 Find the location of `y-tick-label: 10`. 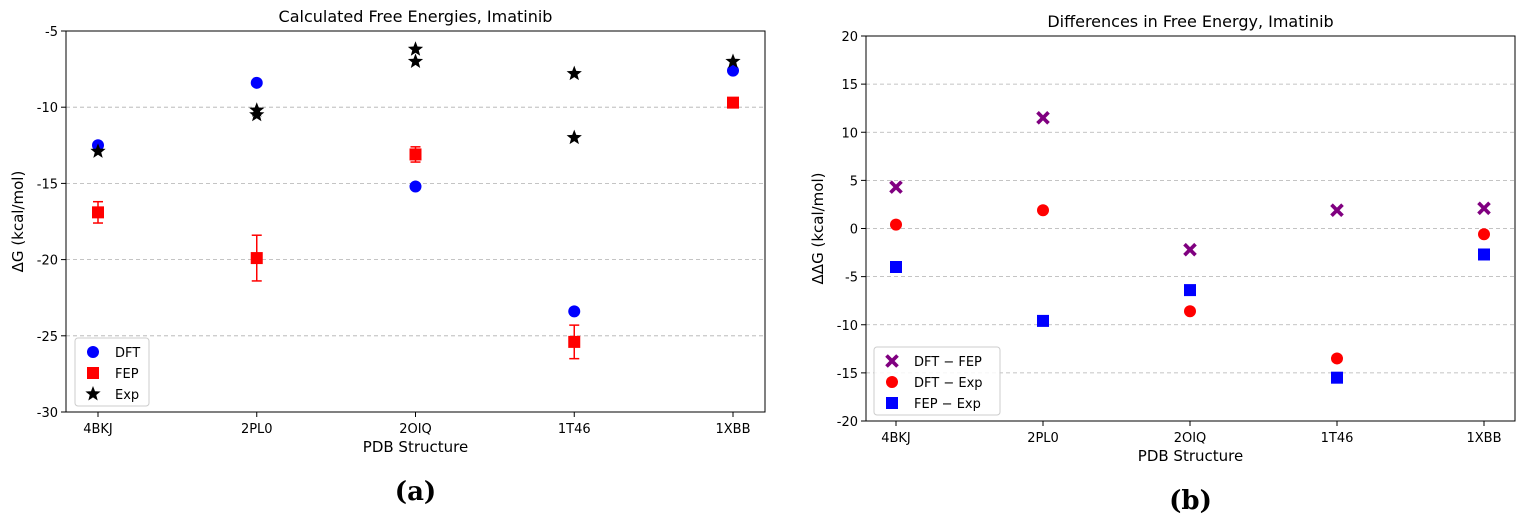

y-tick-label: 10 is located at coordinates (849, 133).